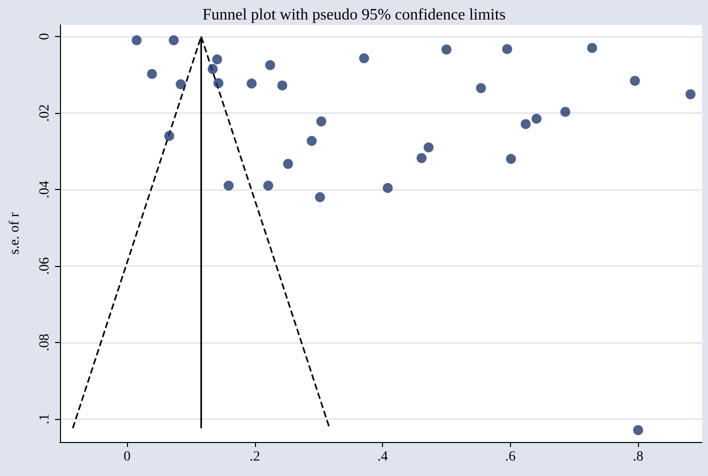 The width and height of the screenshot is (708, 476). I want to click on y-tick-label: .06, so click(45, 266).